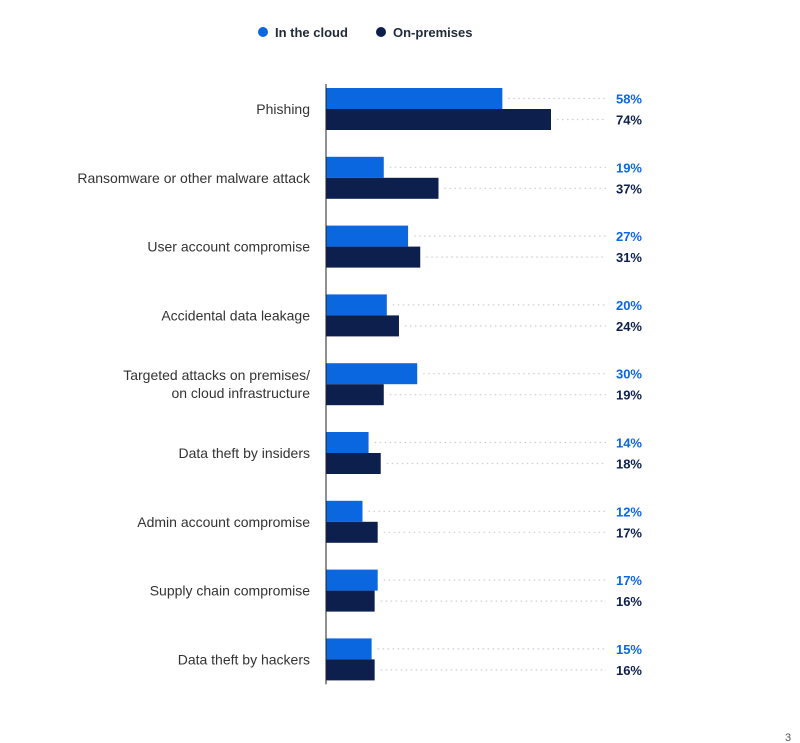  Describe the element at coordinates (629, 443) in the screenshot. I see `value-label-cloud: 14%` at that location.